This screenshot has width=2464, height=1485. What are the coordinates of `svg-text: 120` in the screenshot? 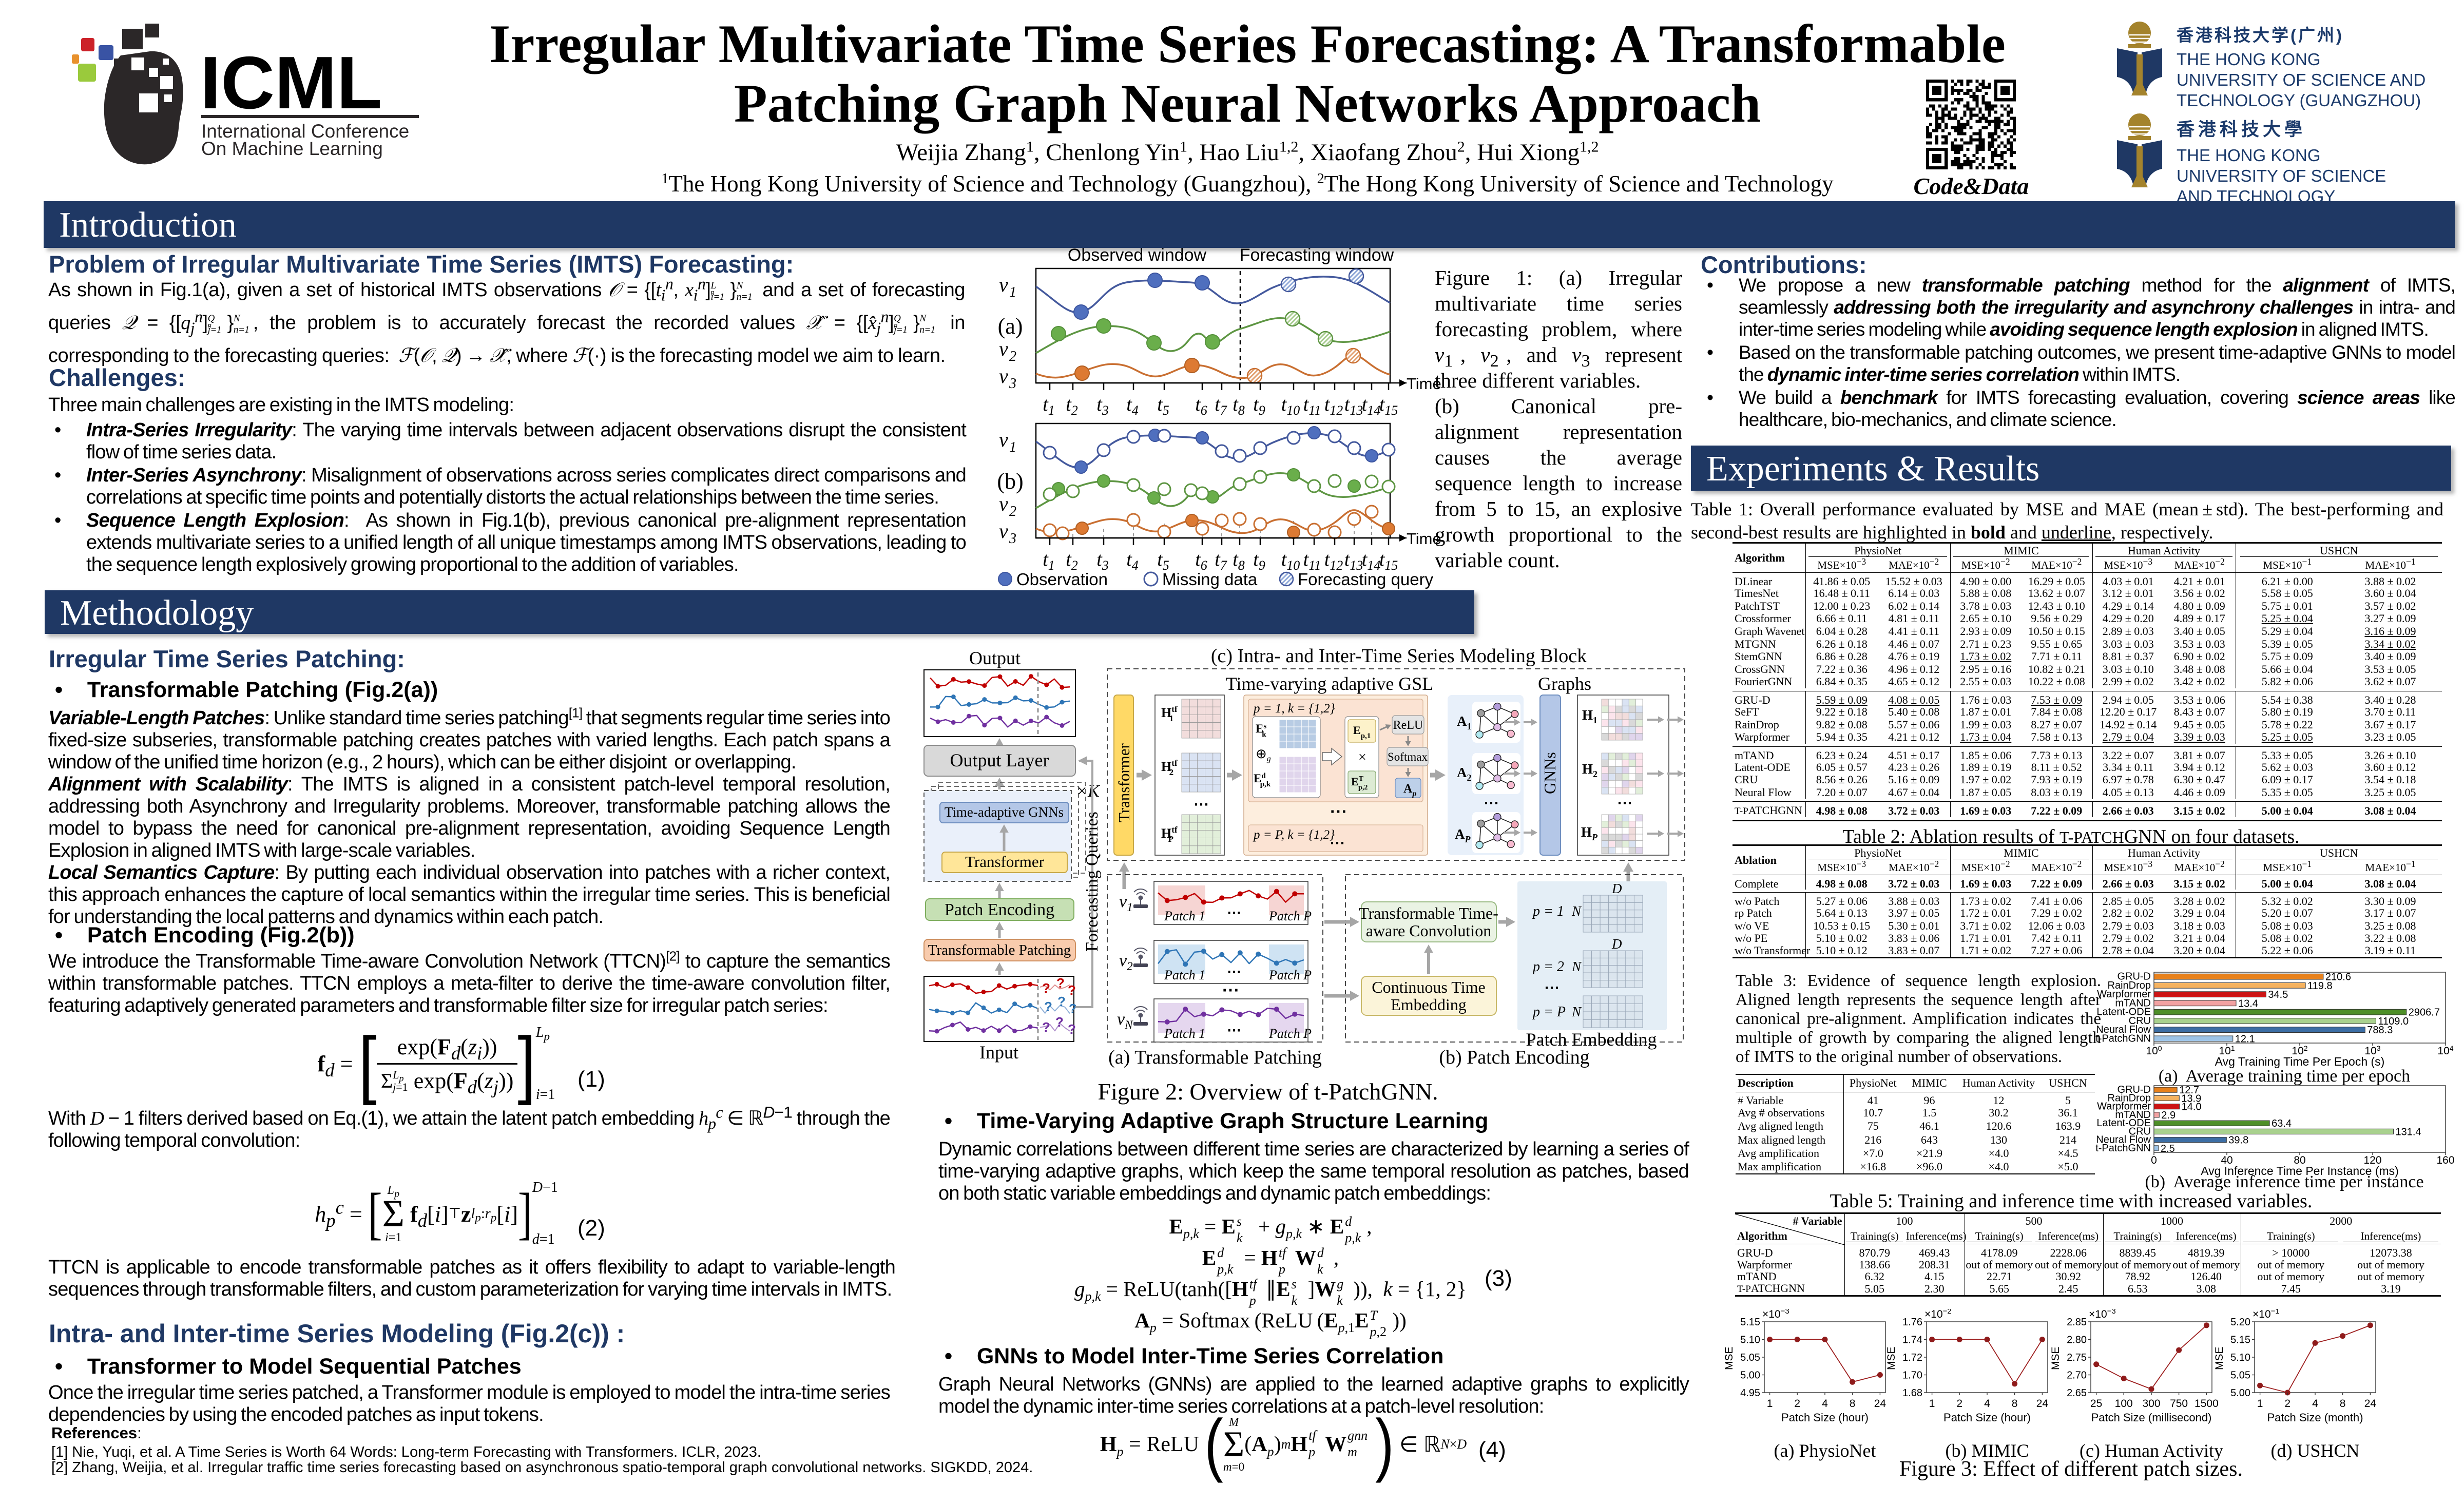 It's located at (2372, 1160).